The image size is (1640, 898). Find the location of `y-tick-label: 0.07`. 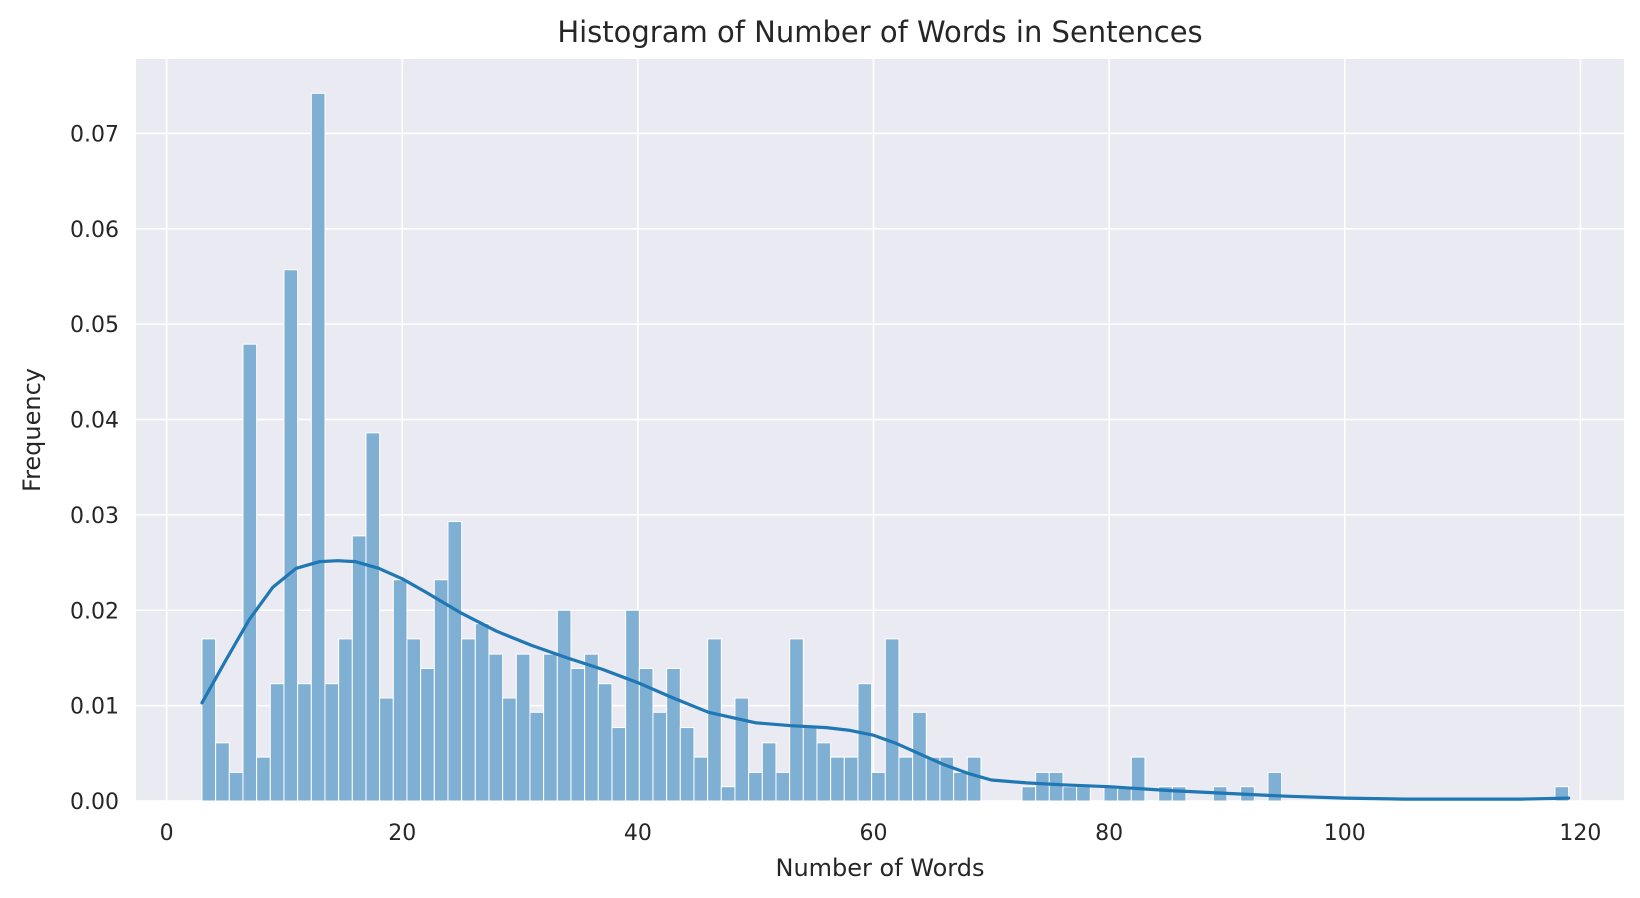

y-tick-label: 0.07 is located at coordinates (94, 134).